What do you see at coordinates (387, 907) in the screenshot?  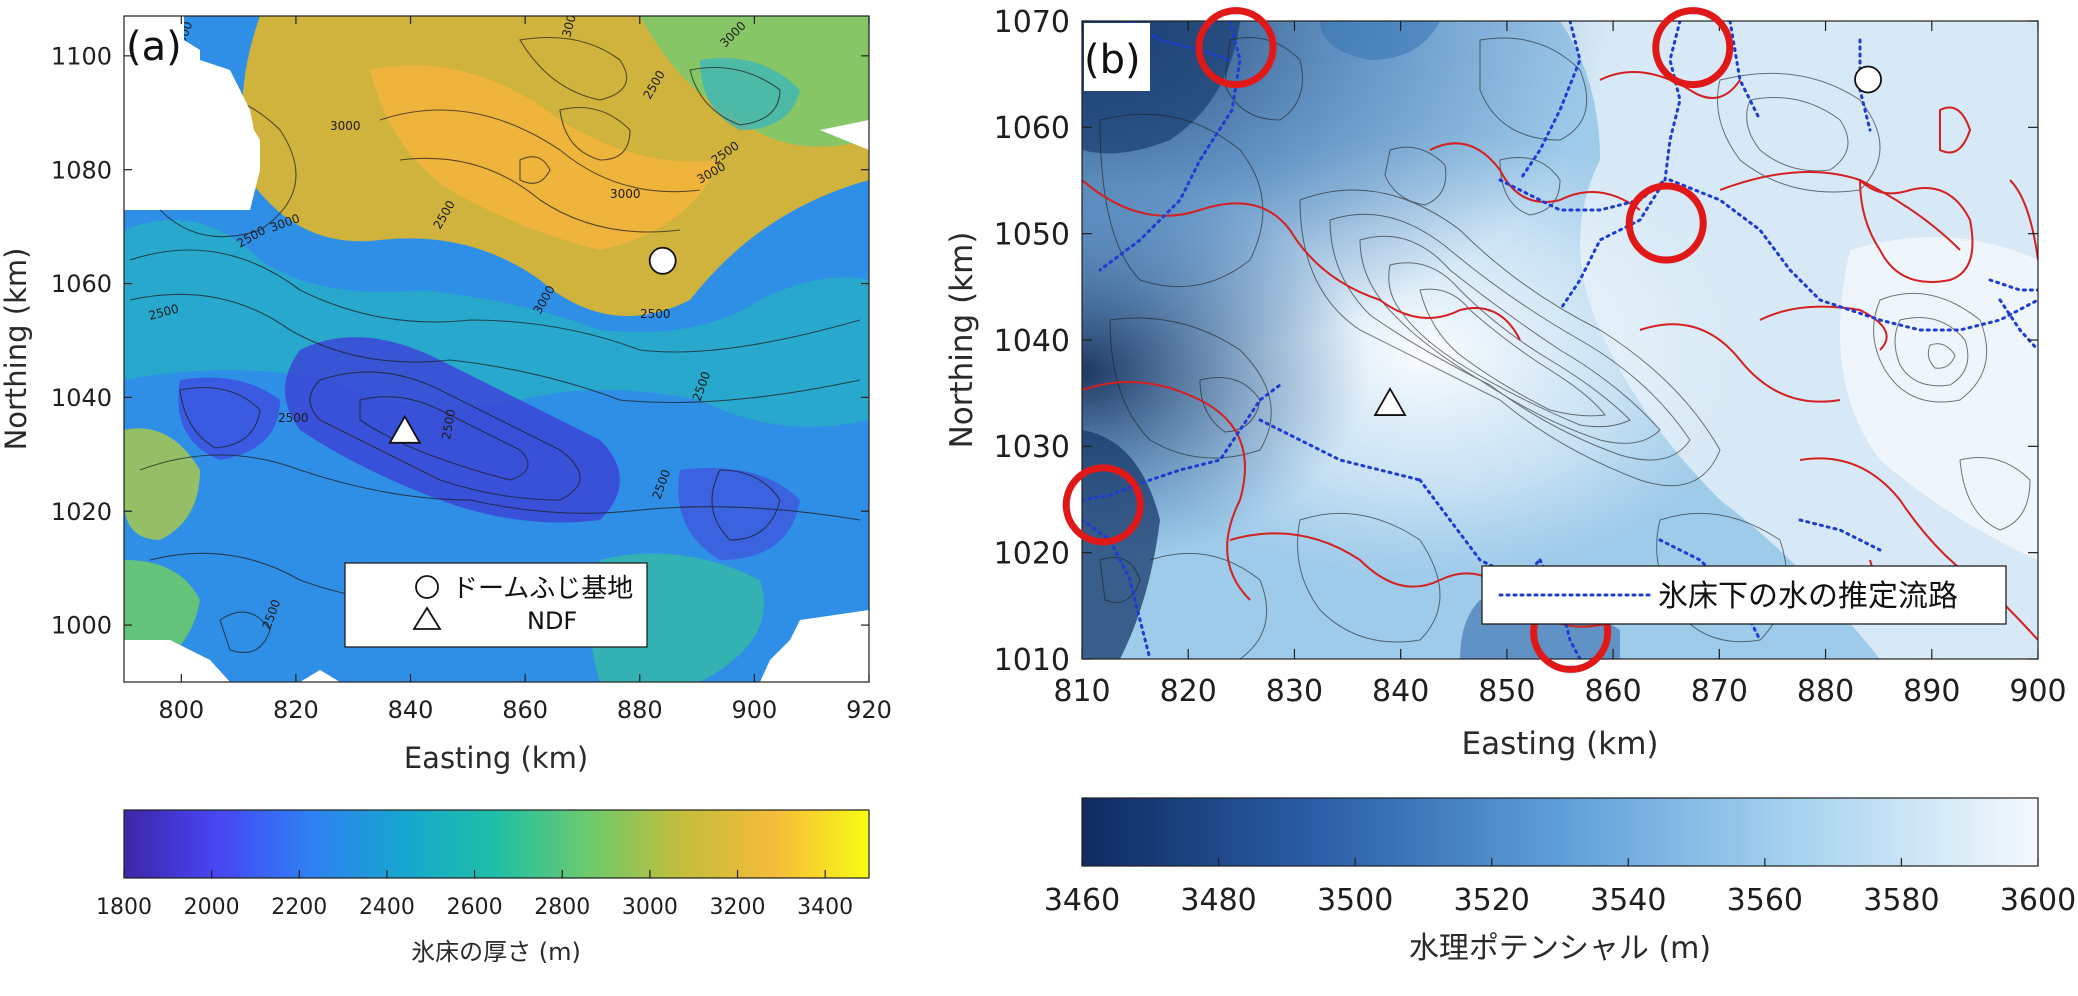 I see `colorbar-tick-label: 2400` at bounding box center [387, 907].